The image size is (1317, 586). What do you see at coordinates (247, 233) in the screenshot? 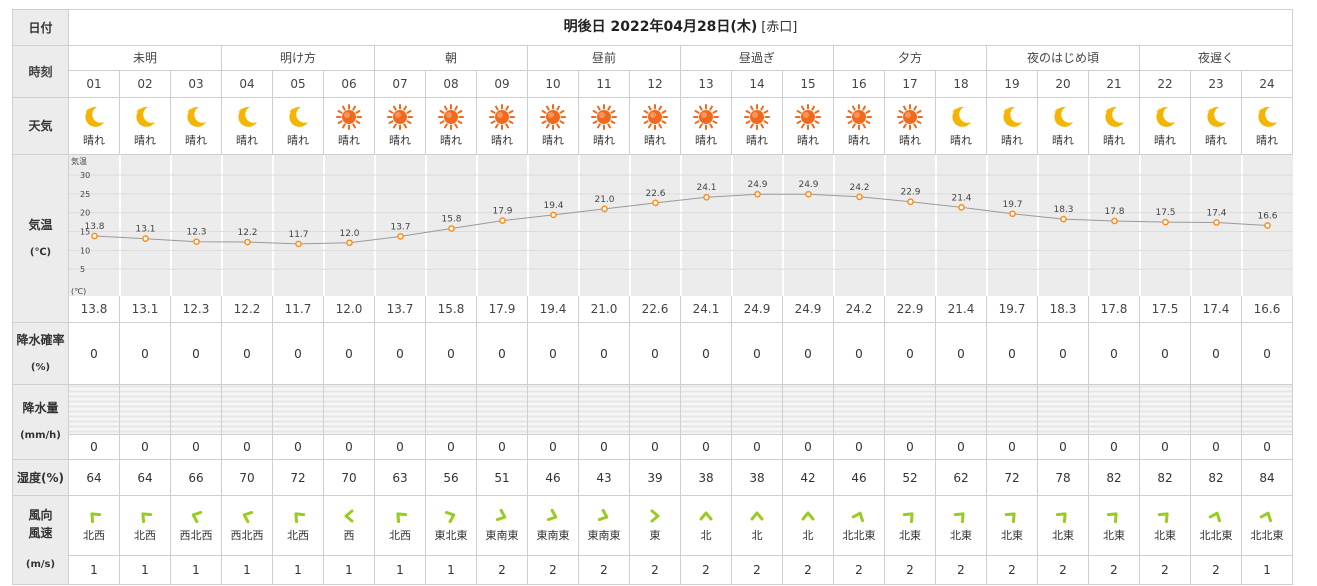
I see `temperature-data-label: 12.2` at bounding box center [247, 233].